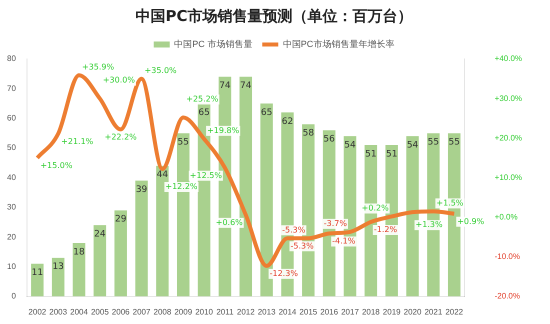  Describe the element at coordinates (350, 311) in the screenshot. I see `x-tick-label: 2017` at that location.